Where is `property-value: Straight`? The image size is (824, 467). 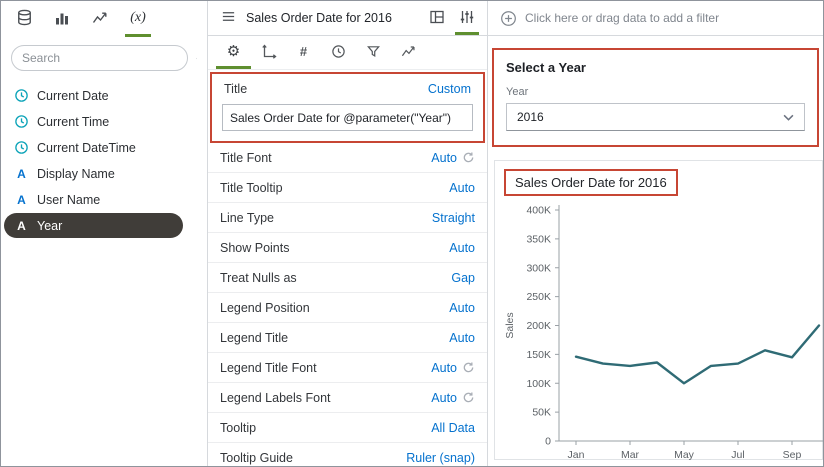
property-value: Straight is located at coordinates (453, 217).